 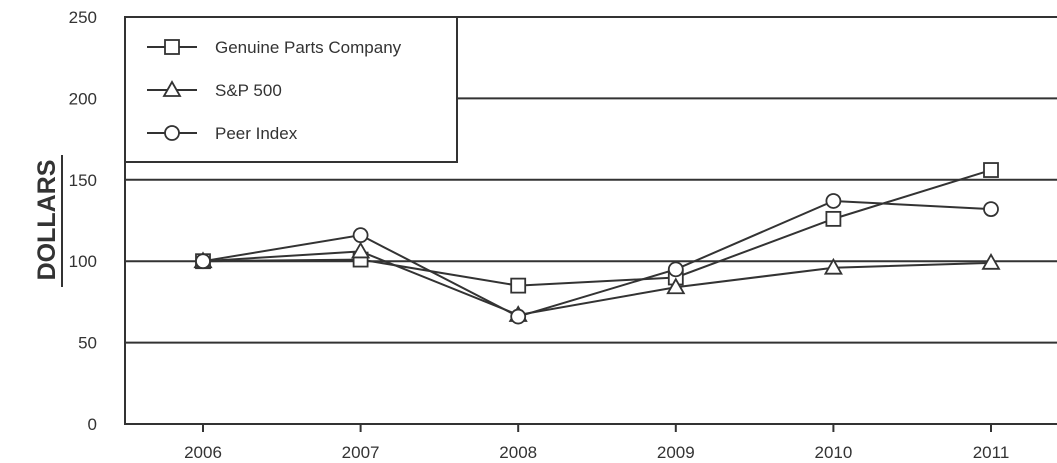 I want to click on point-peer-index-2011, so click(x=991, y=209).